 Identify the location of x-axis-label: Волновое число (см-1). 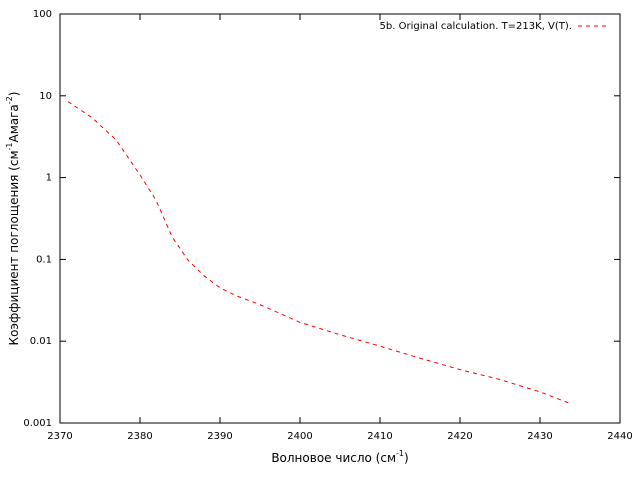
(339, 457).